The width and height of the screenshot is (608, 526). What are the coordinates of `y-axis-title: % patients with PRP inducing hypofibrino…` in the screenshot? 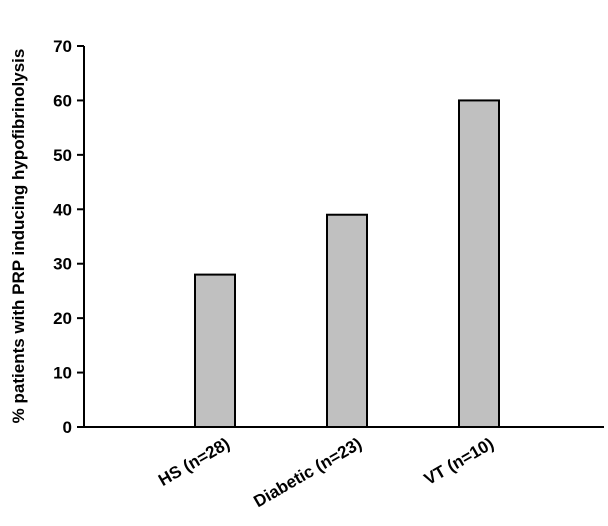 It's located at (18, 236).